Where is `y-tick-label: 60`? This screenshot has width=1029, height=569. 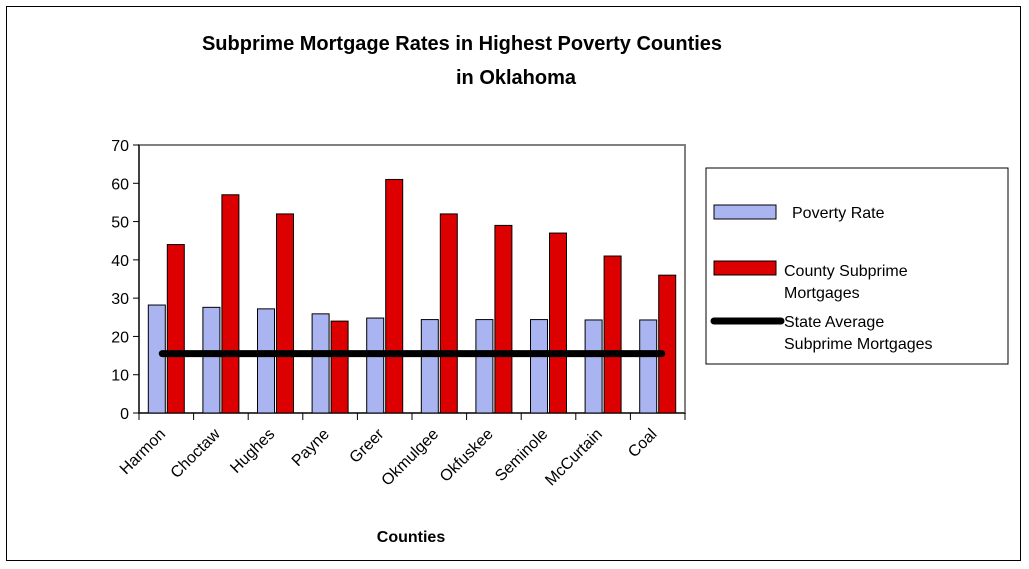
y-tick-label: 60 is located at coordinates (120, 184).